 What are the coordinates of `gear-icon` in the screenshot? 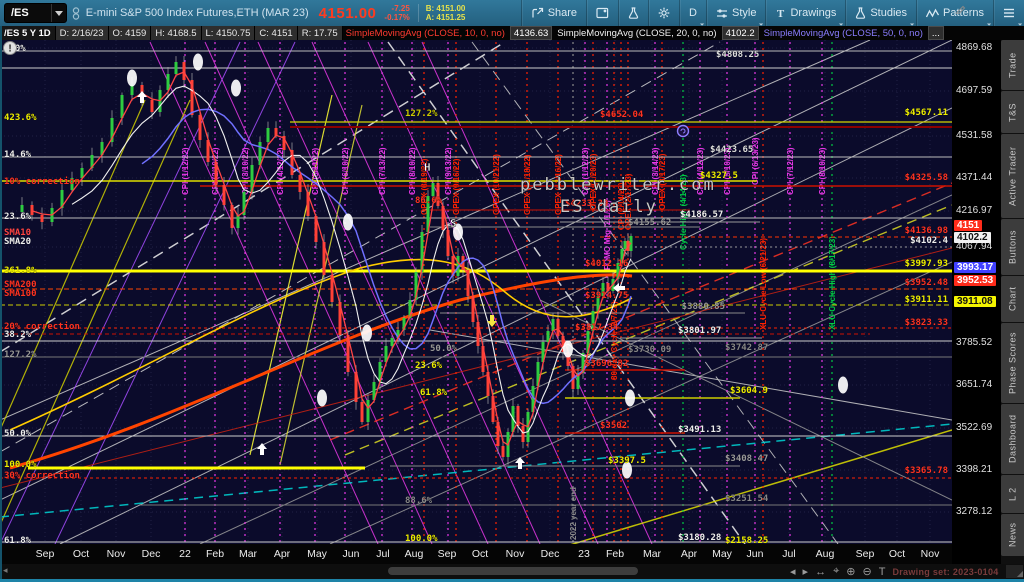 It's located at (664, 13).